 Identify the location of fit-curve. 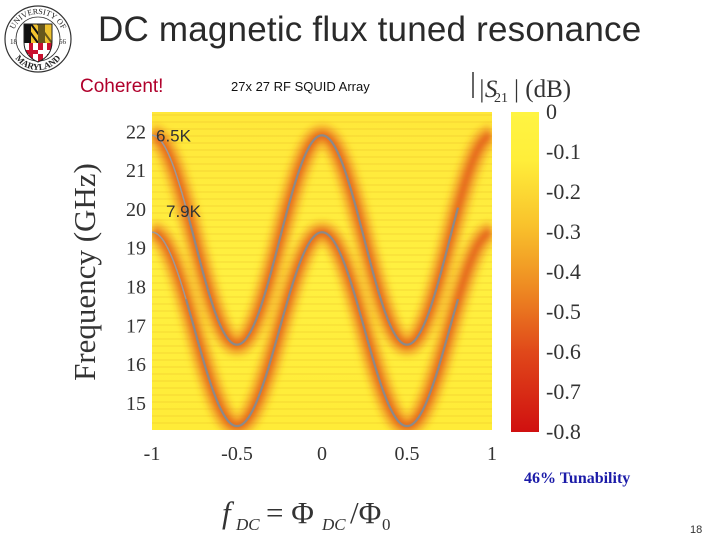
(322, 329).